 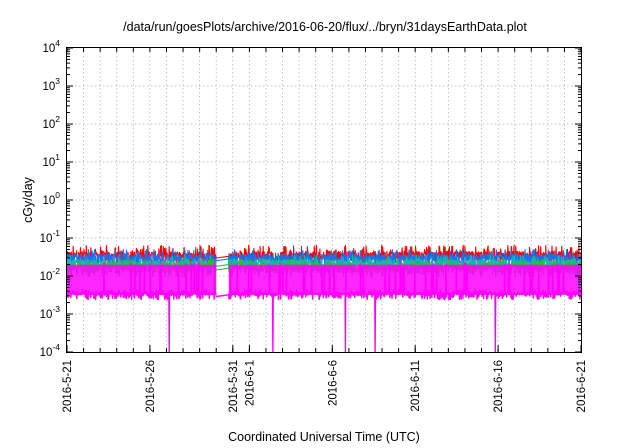 I want to click on x-tick-label: 2016-5-26, so click(x=151, y=386).